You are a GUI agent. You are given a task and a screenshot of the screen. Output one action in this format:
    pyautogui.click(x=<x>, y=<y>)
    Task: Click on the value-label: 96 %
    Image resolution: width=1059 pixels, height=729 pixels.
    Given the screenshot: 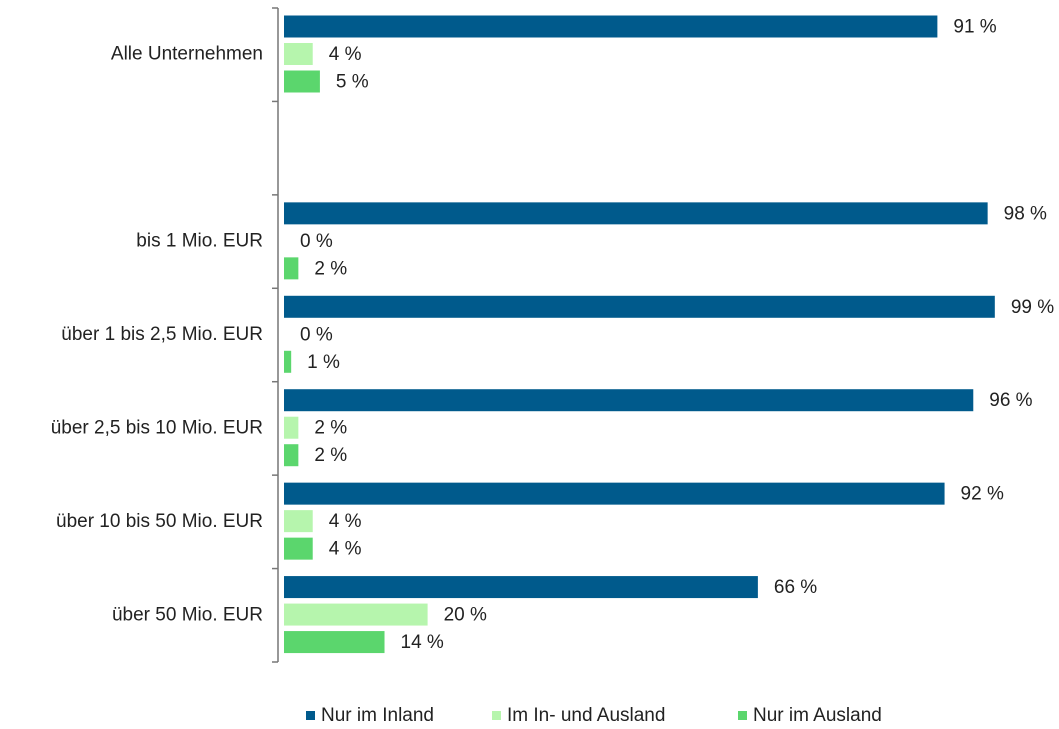 What is the action you would take?
    pyautogui.click(x=1010, y=400)
    